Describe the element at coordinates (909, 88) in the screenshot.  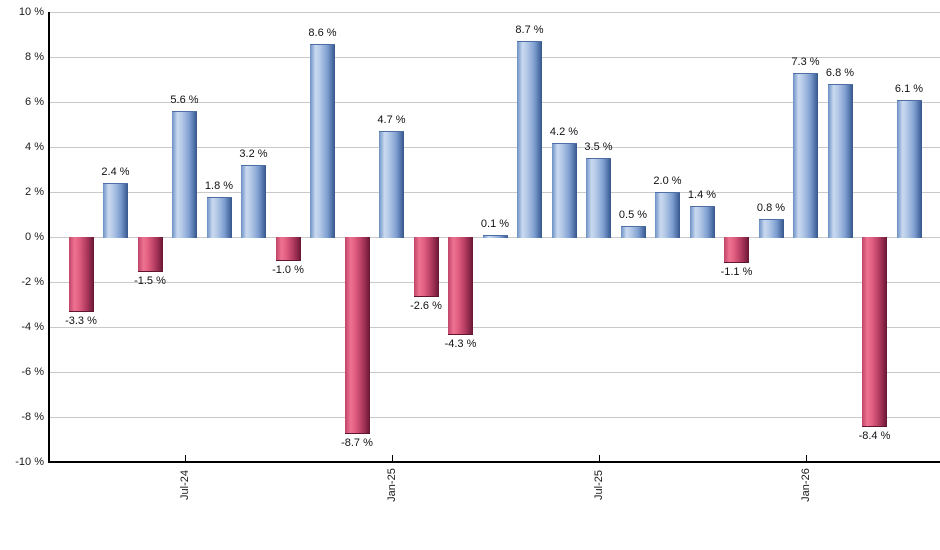
I see `bar-value-label: 6.1 %` at that location.